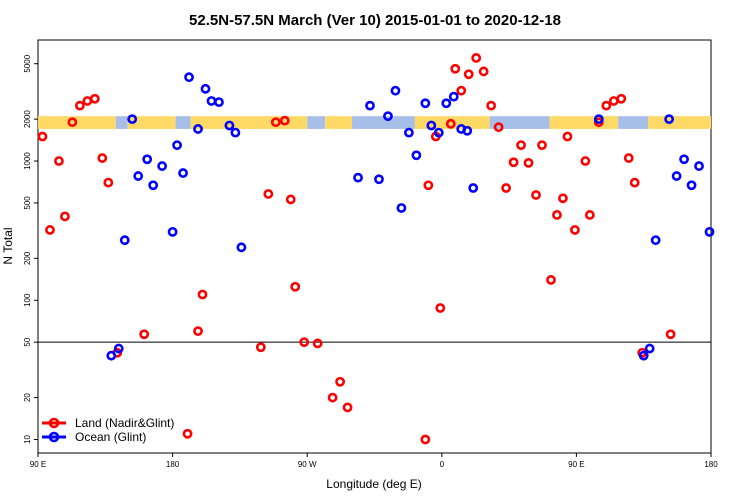 This screenshot has height=500, width=750. What do you see at coordinates (374, 461) in the screenshot?
I see `x-axis: 90 E 180 90 W 0 90 E 180` at bounding box center [374, 461].